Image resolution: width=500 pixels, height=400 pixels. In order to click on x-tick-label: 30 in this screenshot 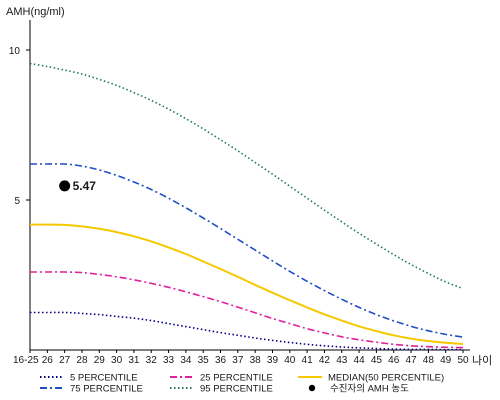, I will do `click(117, 360)`.